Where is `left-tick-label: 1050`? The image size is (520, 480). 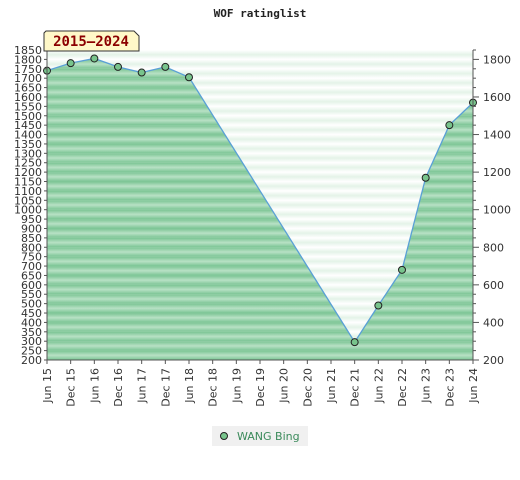 left-tick-label: 1050 is located at coordinates (28, 200).